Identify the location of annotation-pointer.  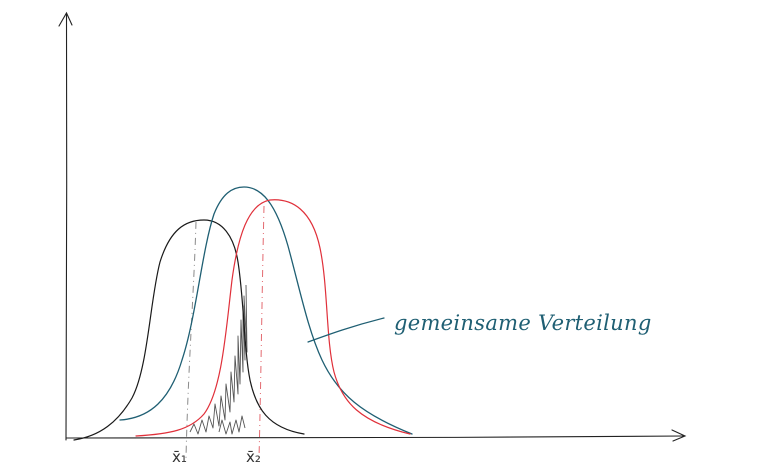
(346, 330).